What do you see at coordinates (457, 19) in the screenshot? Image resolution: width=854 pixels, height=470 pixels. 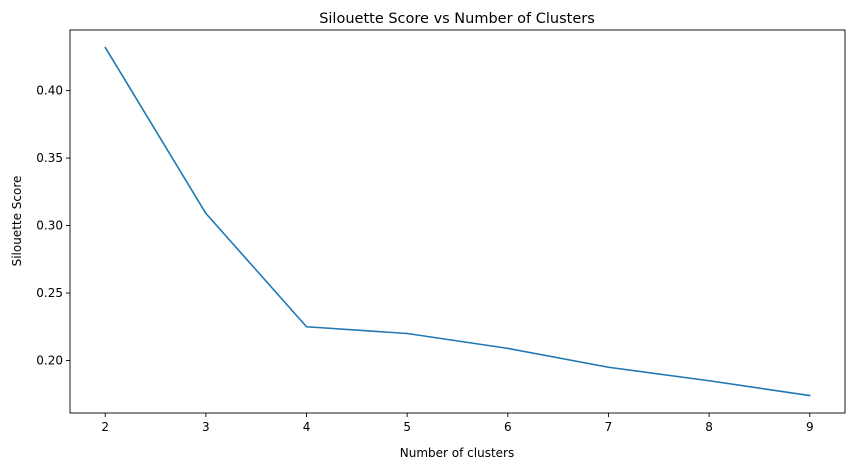 I see `chart-title: Silouette Score vs Number of Clusters` at bounding box center [457, 19].